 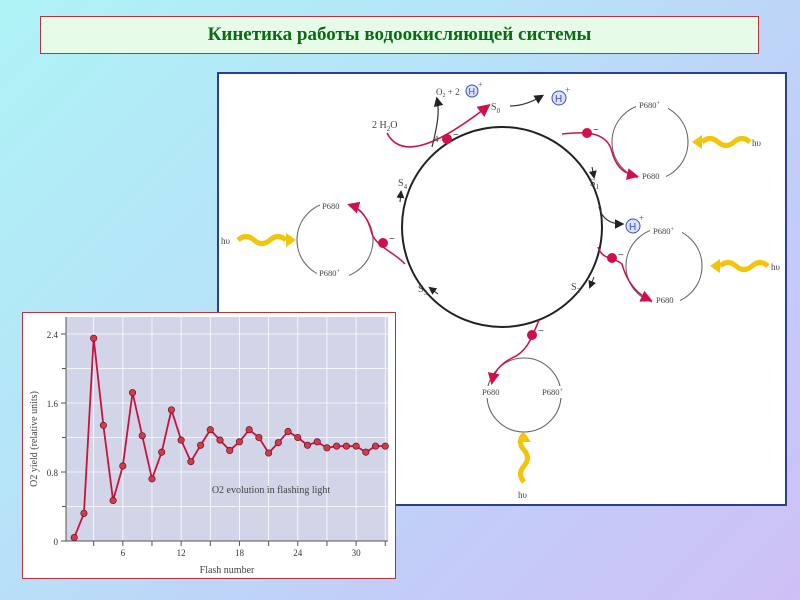 What do you see at coordinates (496, 108) in the screenshot?
I see `state-s0: S0` at bounding box center [496, 108].